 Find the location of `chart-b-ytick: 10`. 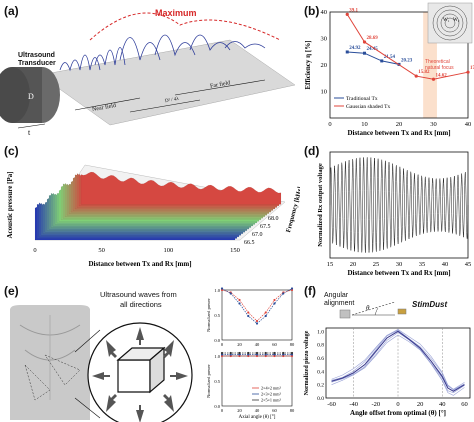

chart-b-ytick: 10 is located at coordinates (324, 92).